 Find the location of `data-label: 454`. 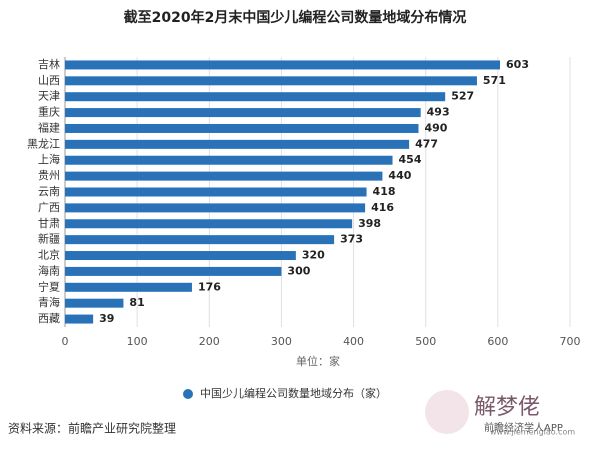

data-label: 454 is located at coordinates (410, 159).